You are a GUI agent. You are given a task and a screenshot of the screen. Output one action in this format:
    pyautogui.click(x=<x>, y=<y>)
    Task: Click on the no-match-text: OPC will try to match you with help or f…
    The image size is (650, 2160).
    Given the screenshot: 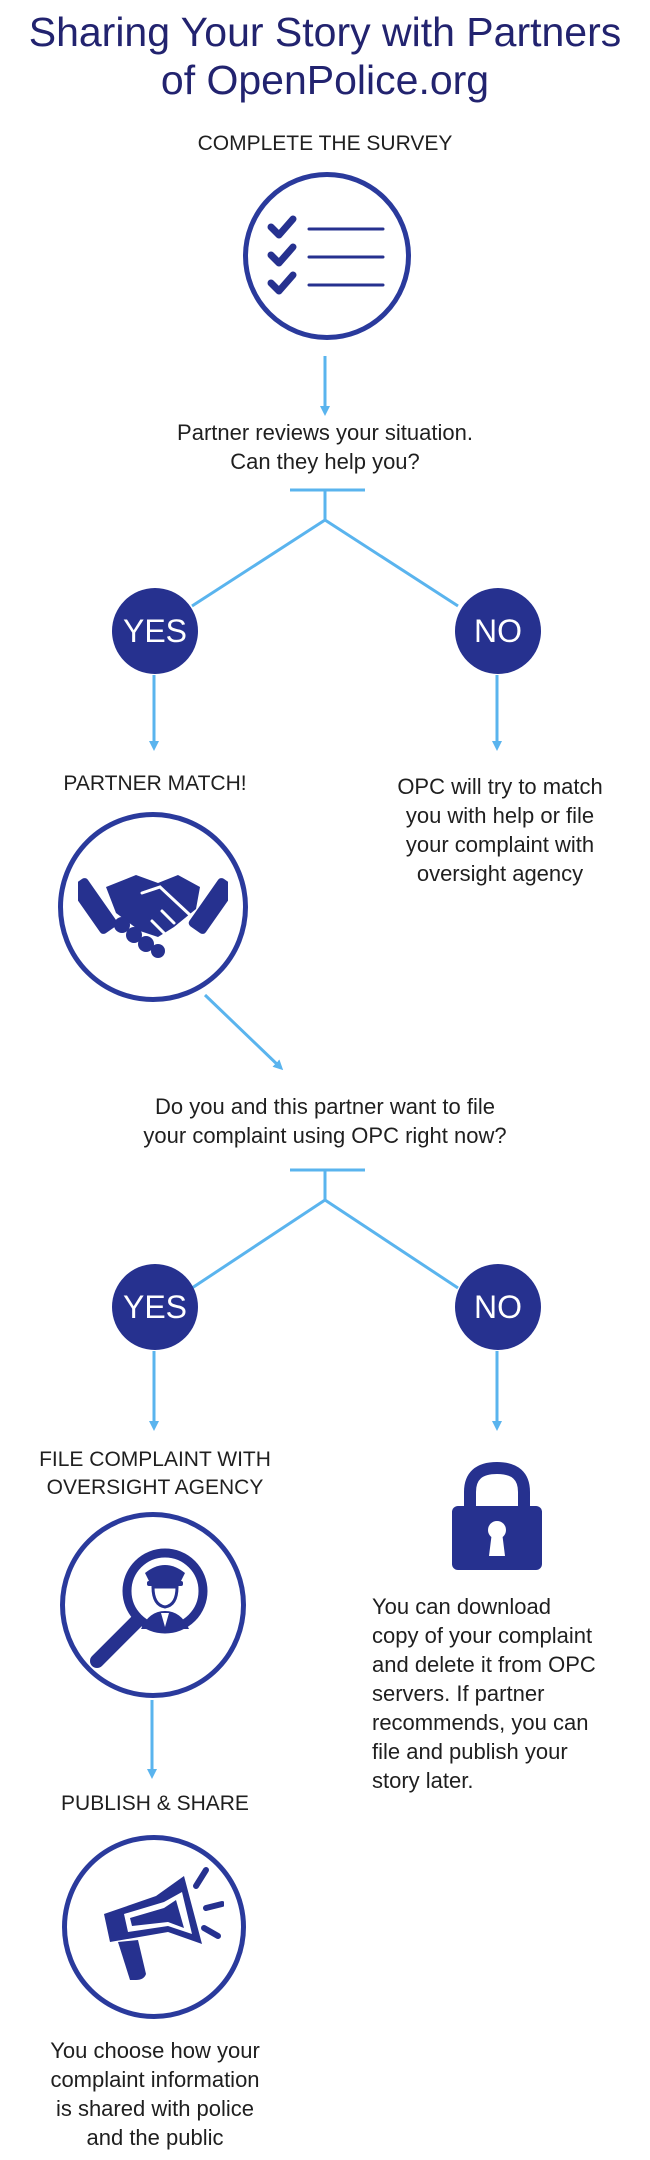 What is the action you would take?
    pyautogui.click(x=500, y=830)
    